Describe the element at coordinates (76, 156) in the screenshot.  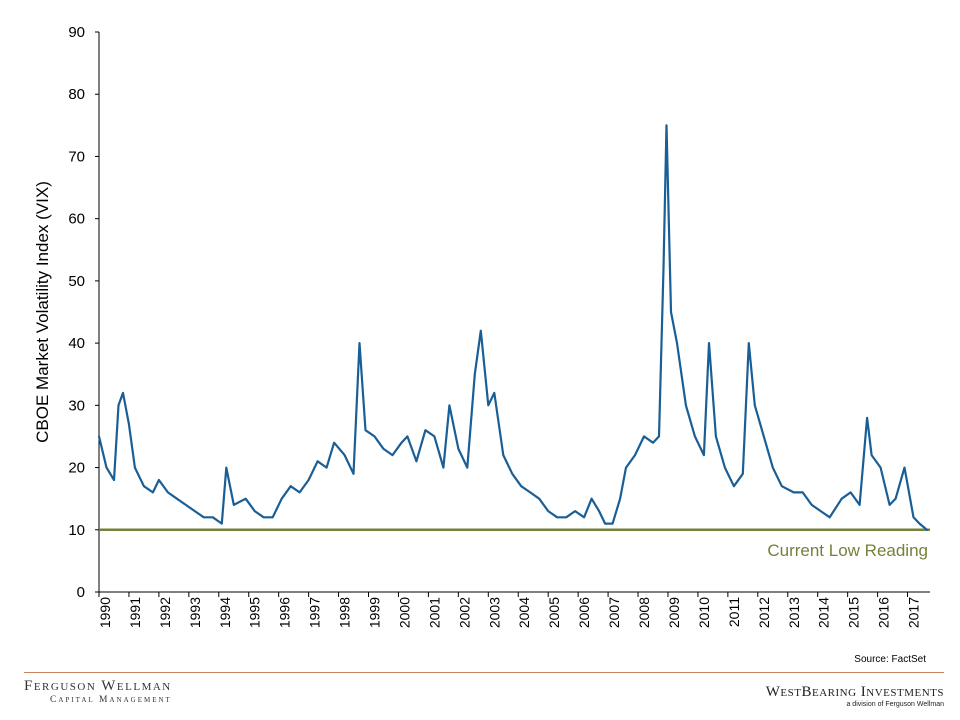
I see `y-tick-label: 70` at that location.